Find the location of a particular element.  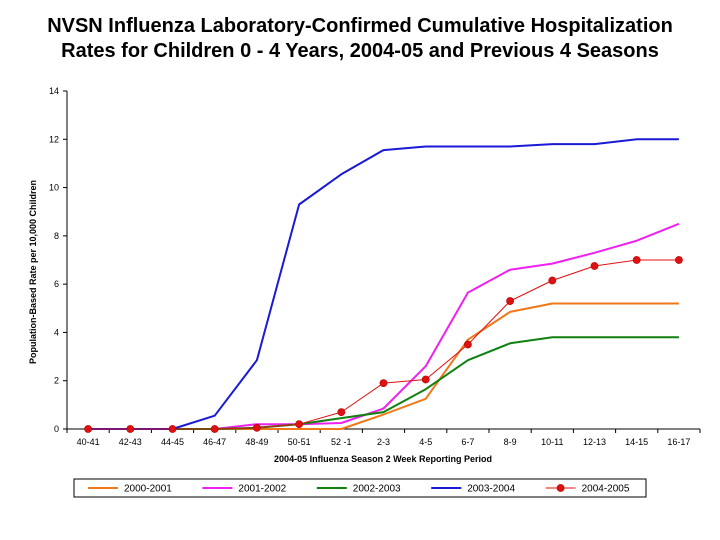

legend-label: 2004-2005 is located at coordinates (606, 489).